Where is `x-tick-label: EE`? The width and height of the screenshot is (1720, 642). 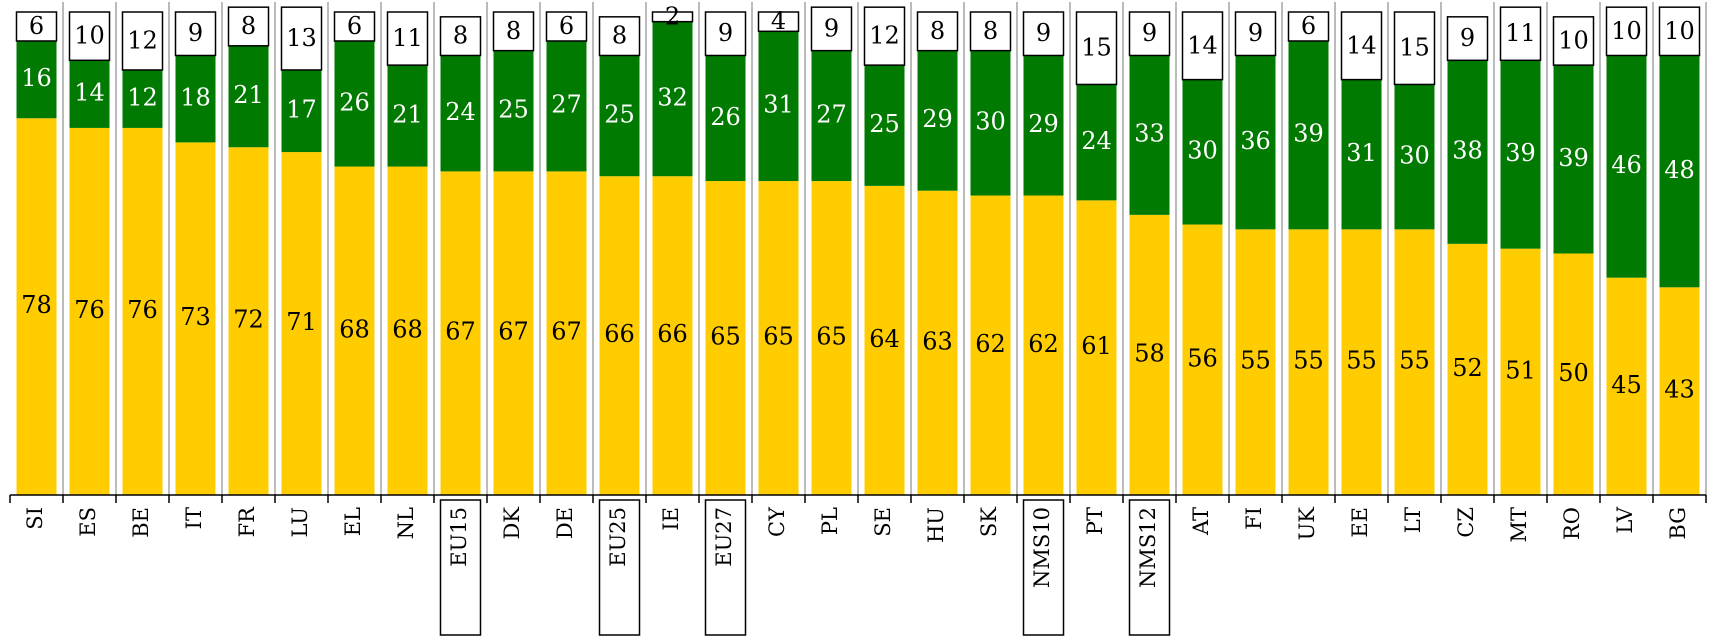
x-tick-label: EE is located at coordinates (1360, 522).